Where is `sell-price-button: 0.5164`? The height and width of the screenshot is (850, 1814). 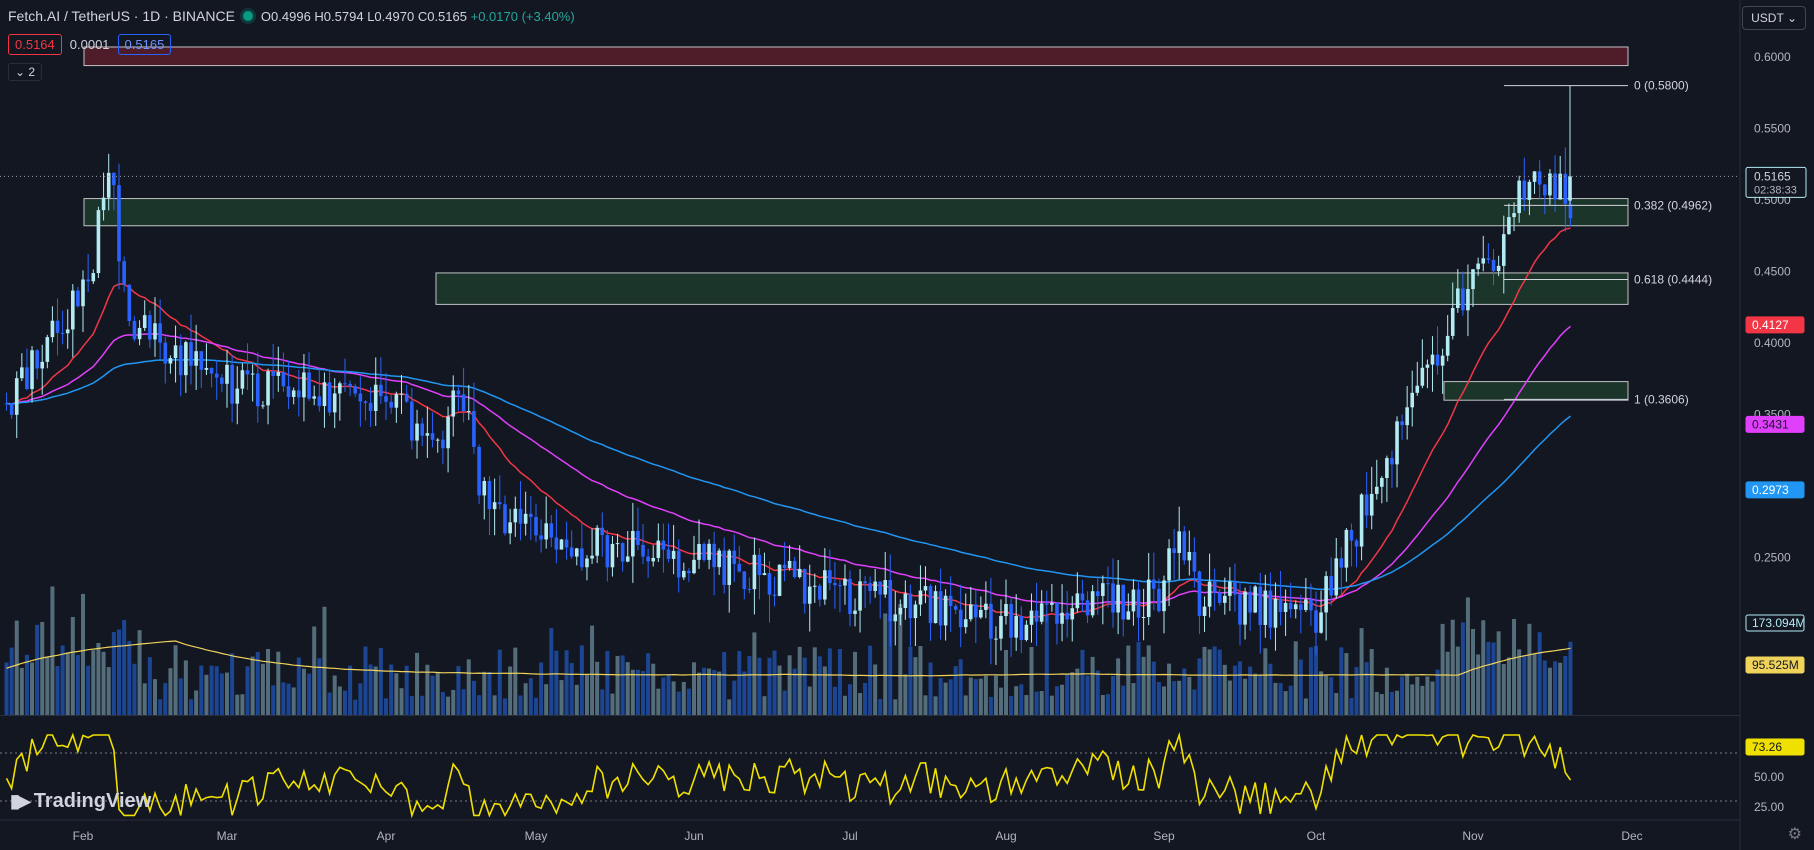
sell-price-button: 0.5164 is located at coordinates (35, 44).